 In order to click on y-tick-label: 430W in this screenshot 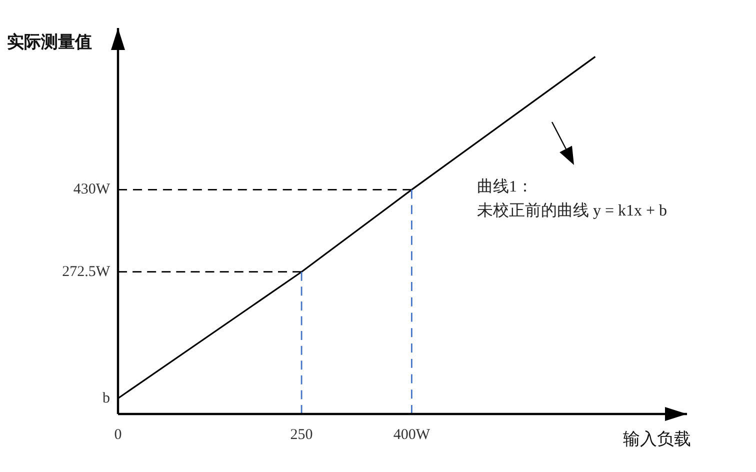, I will do `click(92, 190)`.